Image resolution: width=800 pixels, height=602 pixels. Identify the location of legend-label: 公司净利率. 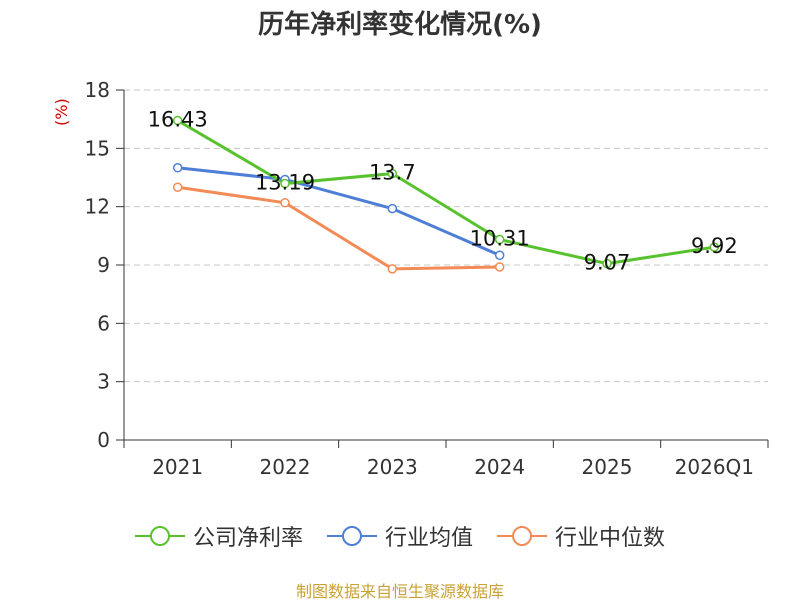
(247, 538).